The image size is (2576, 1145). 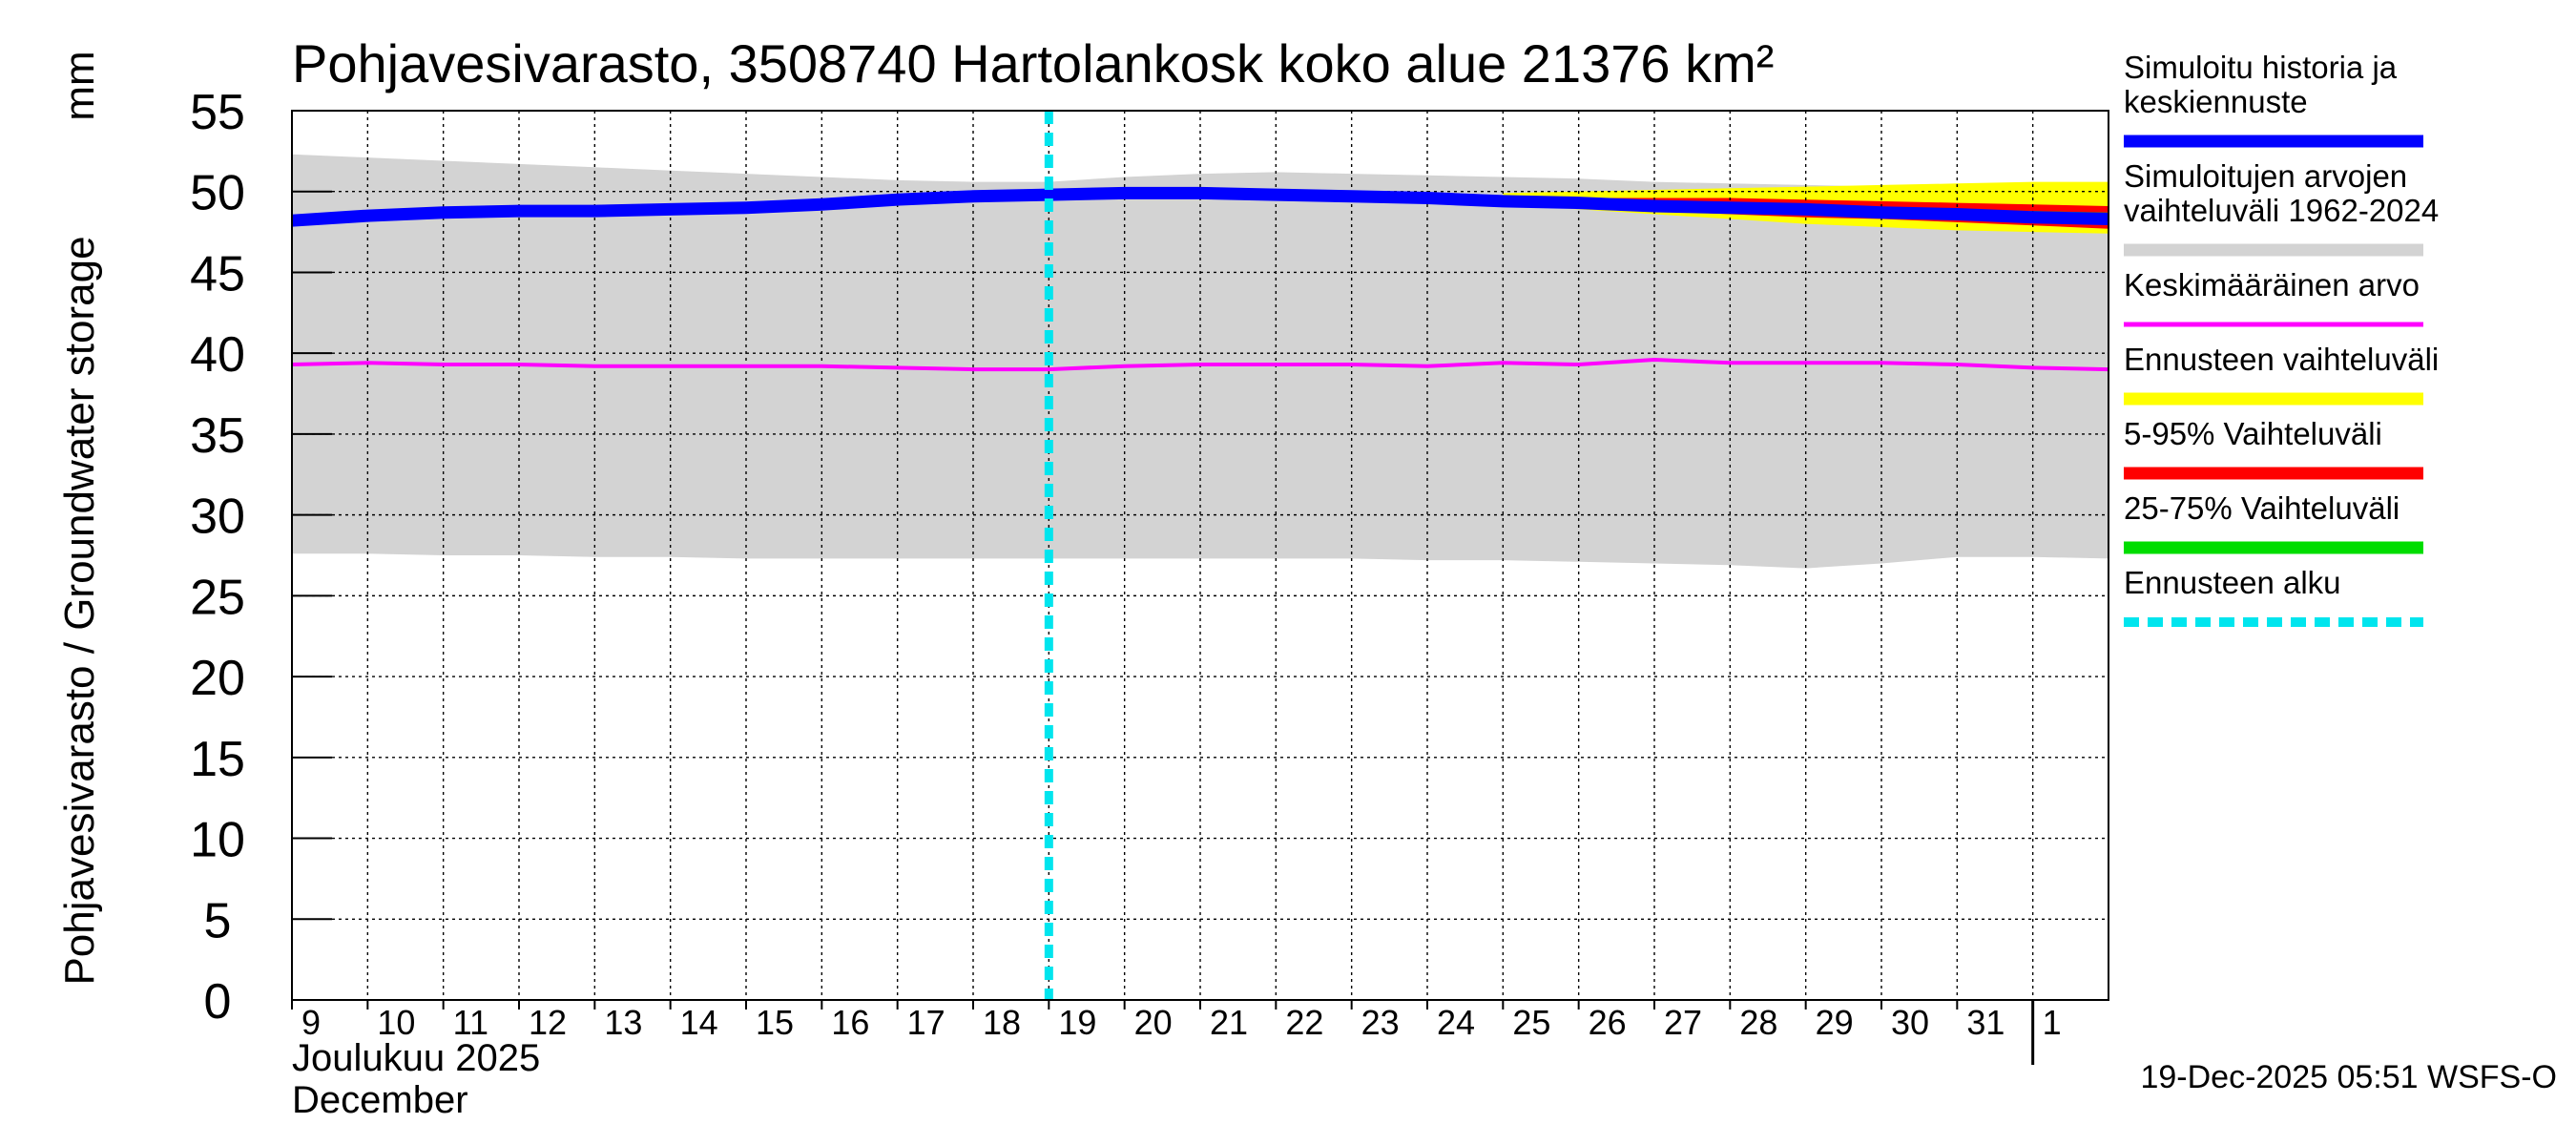 What do you see at coordinates (1531, 1022) in the screenshot?
I see `x-tick-label: 25` at bounding box center [1531, 1022].